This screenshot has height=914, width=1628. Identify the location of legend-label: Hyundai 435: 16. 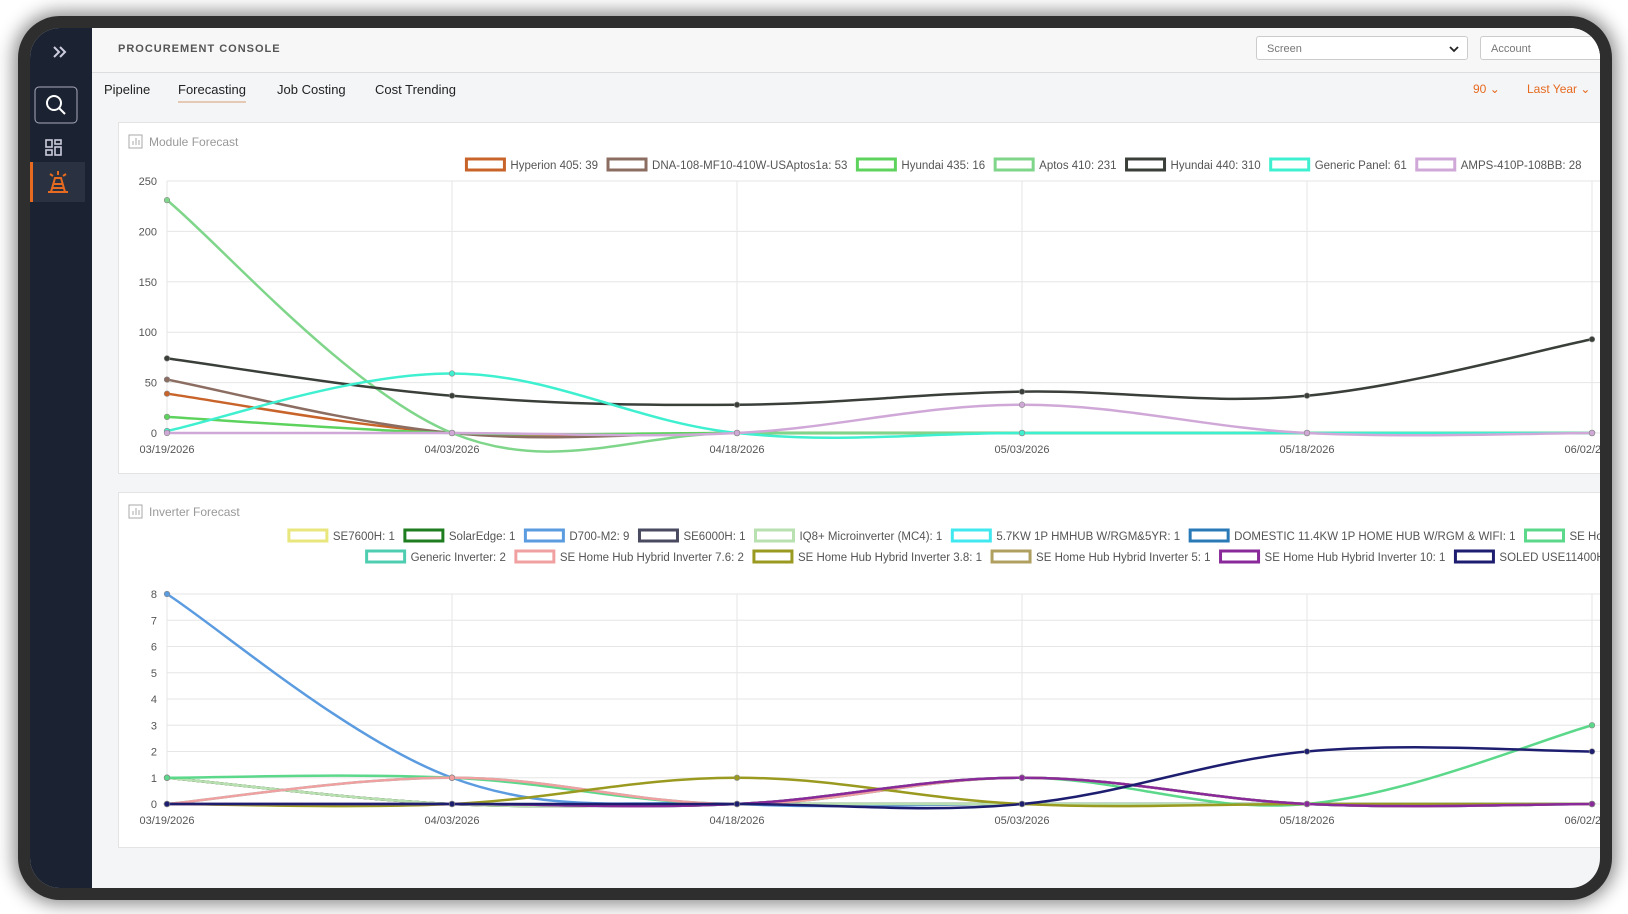
(943, 166).